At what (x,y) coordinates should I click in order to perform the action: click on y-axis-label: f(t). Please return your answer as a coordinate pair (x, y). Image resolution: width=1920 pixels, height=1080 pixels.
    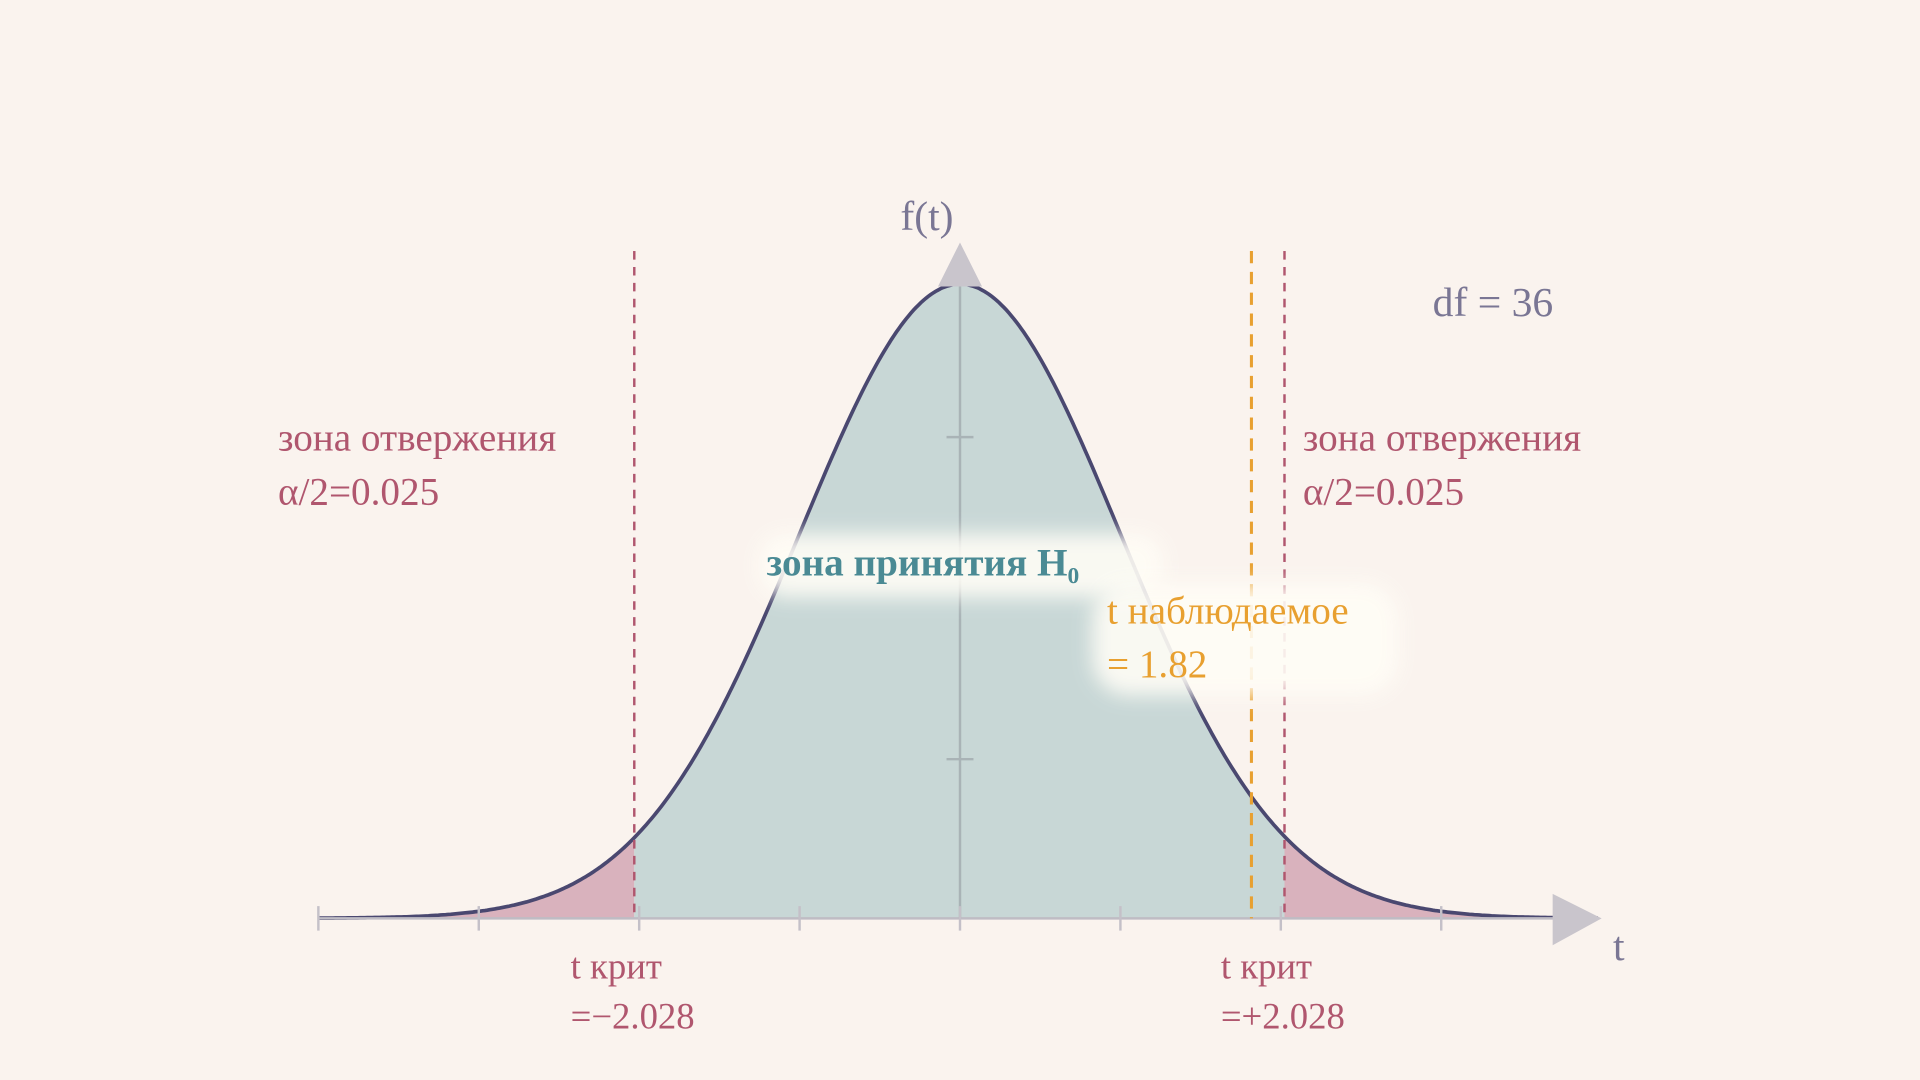
    Looking at the image, I should click on (926, 217).